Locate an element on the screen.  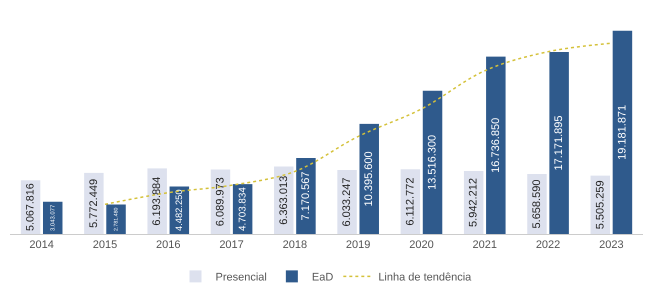
data-label: 6.193.884 is located at coordinates (157, 201).